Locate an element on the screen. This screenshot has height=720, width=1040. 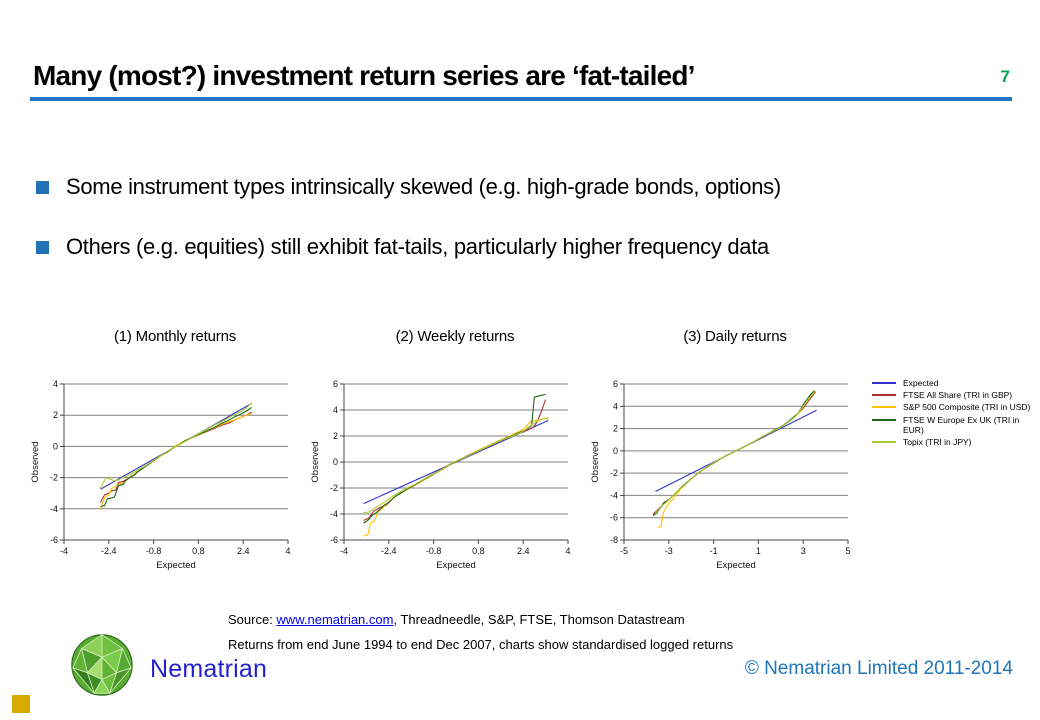
legend-label: Topix (TRI in JPY) is located at coordinates (937, 441).